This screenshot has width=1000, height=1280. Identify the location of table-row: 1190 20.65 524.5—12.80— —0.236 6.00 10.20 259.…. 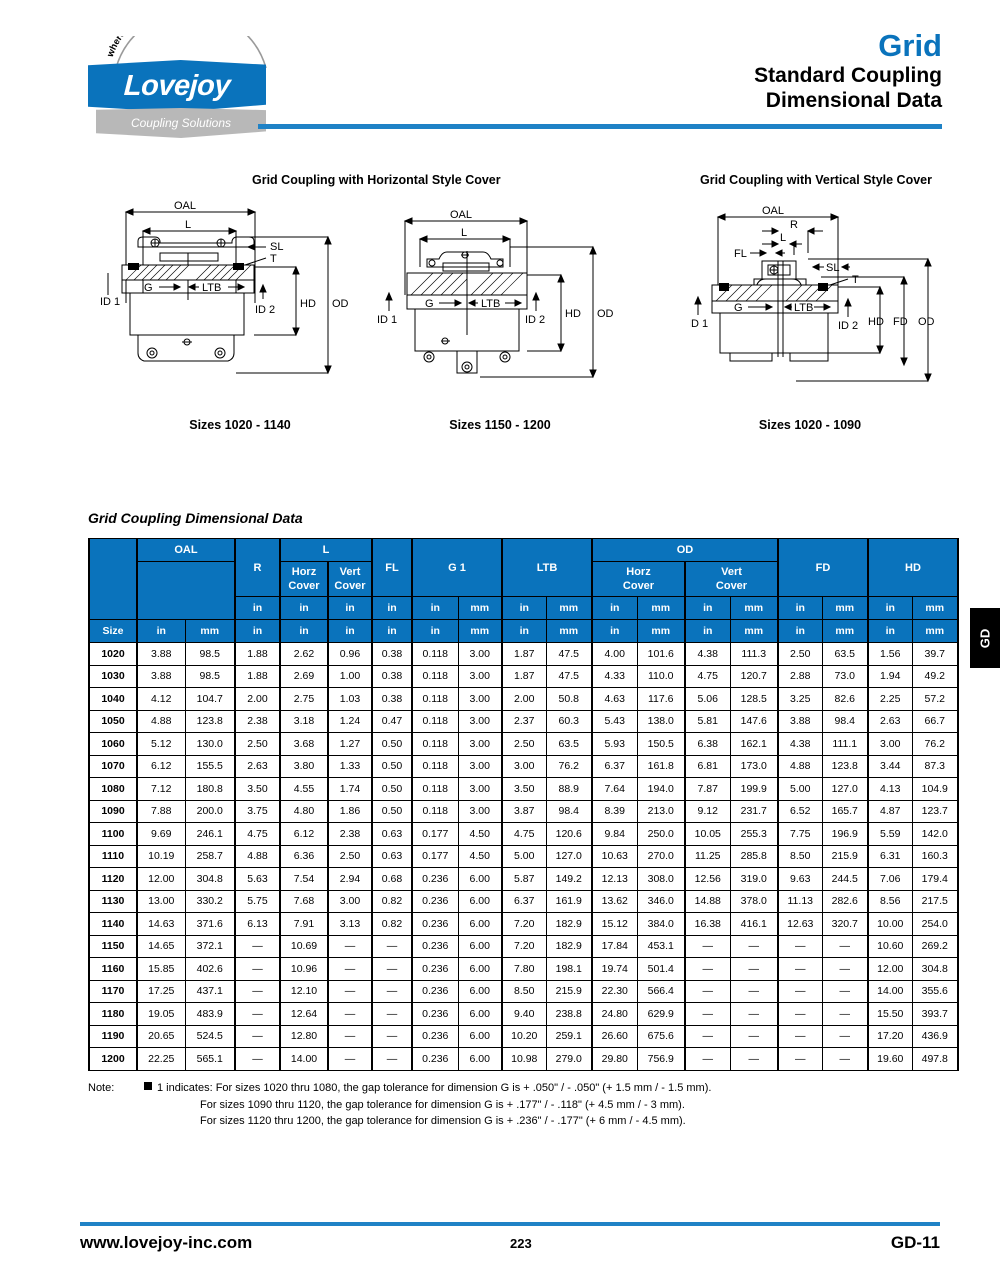
(523, 1036).